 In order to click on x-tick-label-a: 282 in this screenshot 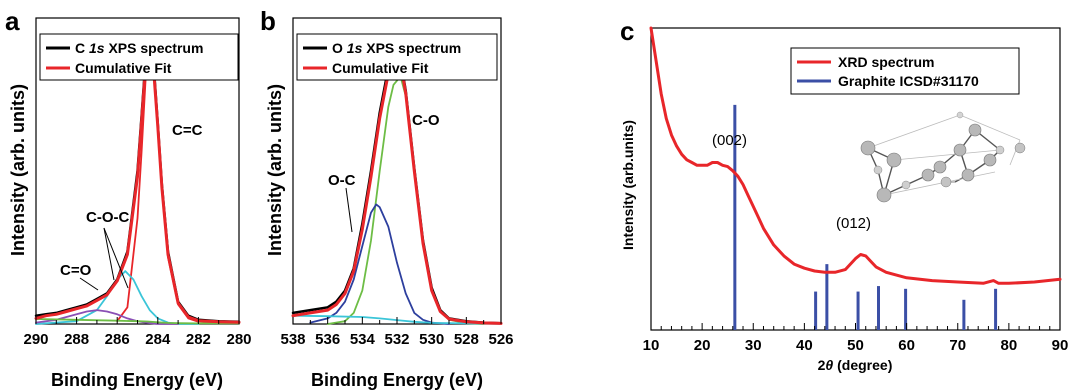, I will do `click(198, 339)`.